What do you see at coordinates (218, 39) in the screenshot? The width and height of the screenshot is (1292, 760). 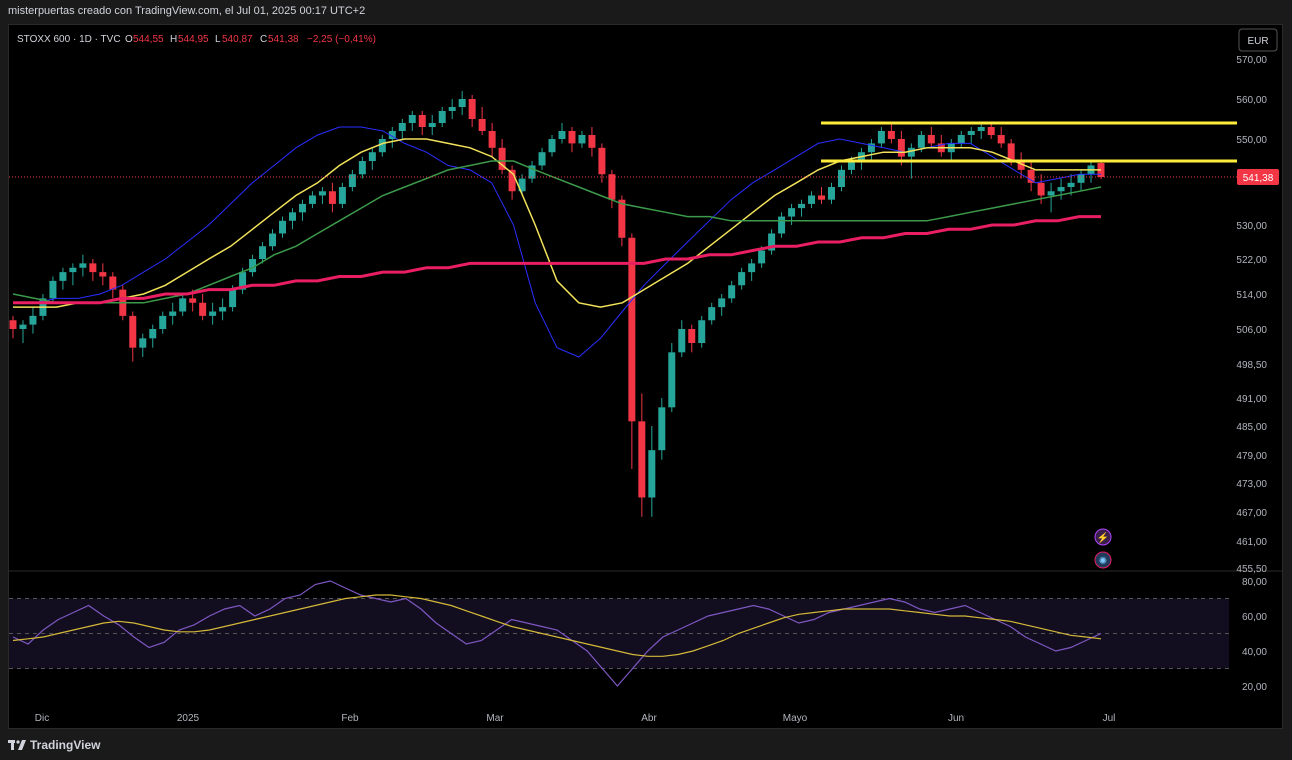 I see `legend-low-label: L` at bounding box center [218, 39].